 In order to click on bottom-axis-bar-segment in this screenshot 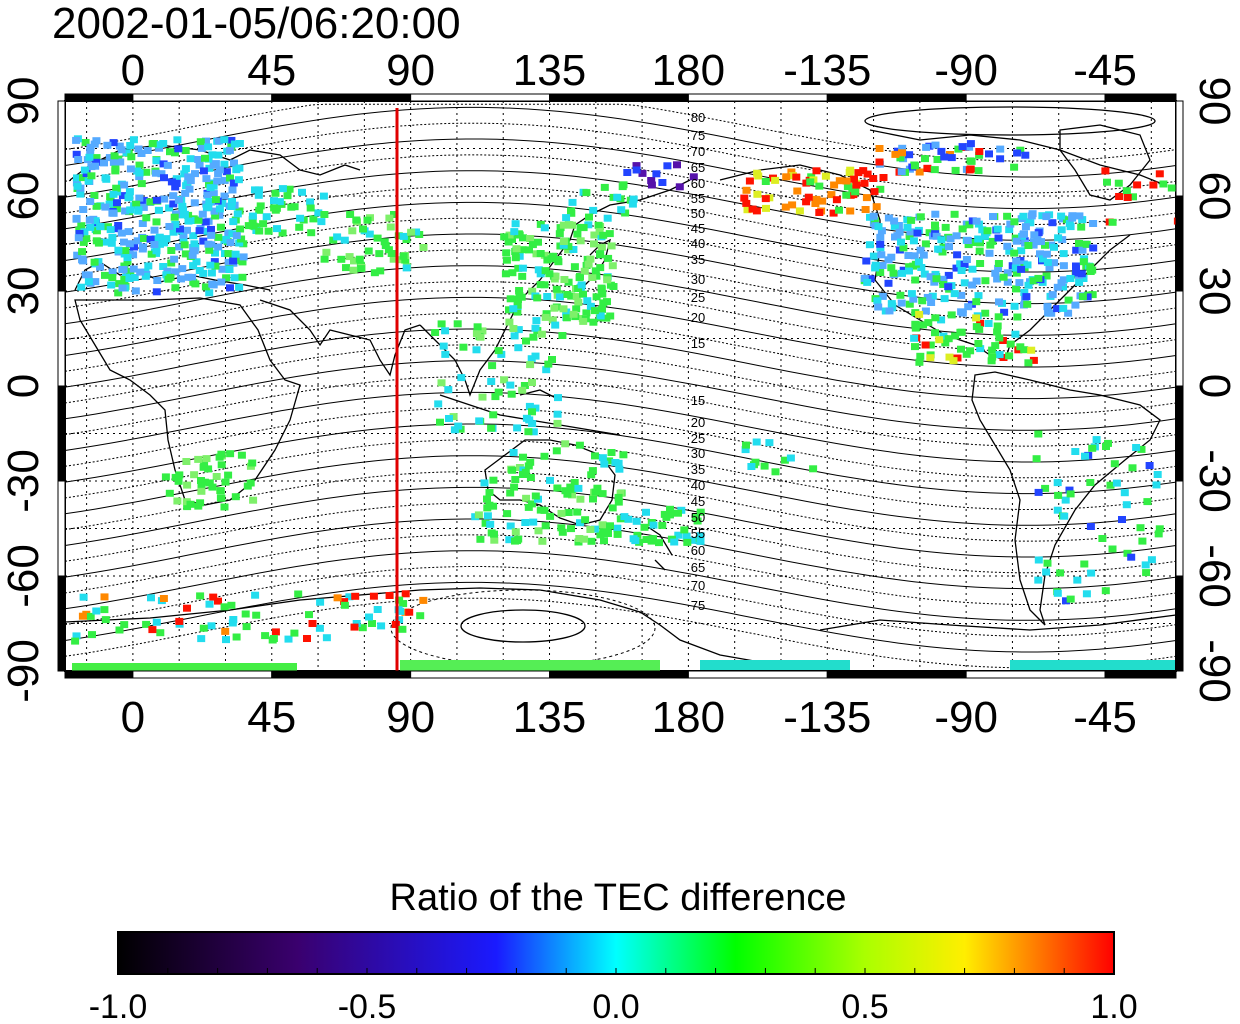, I will do `click(99, 674)`.